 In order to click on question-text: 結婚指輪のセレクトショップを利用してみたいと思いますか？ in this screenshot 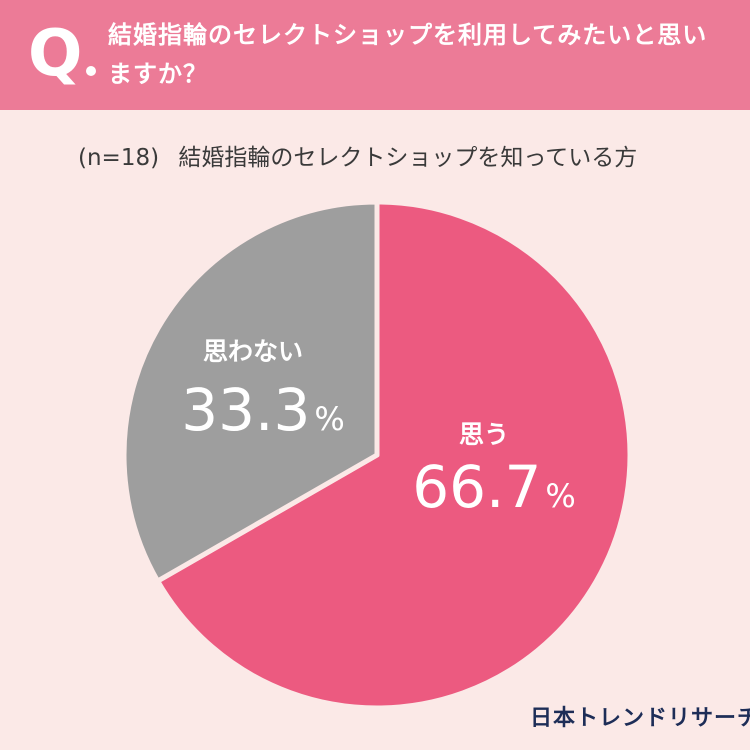, I will do `click(408, 54)`.